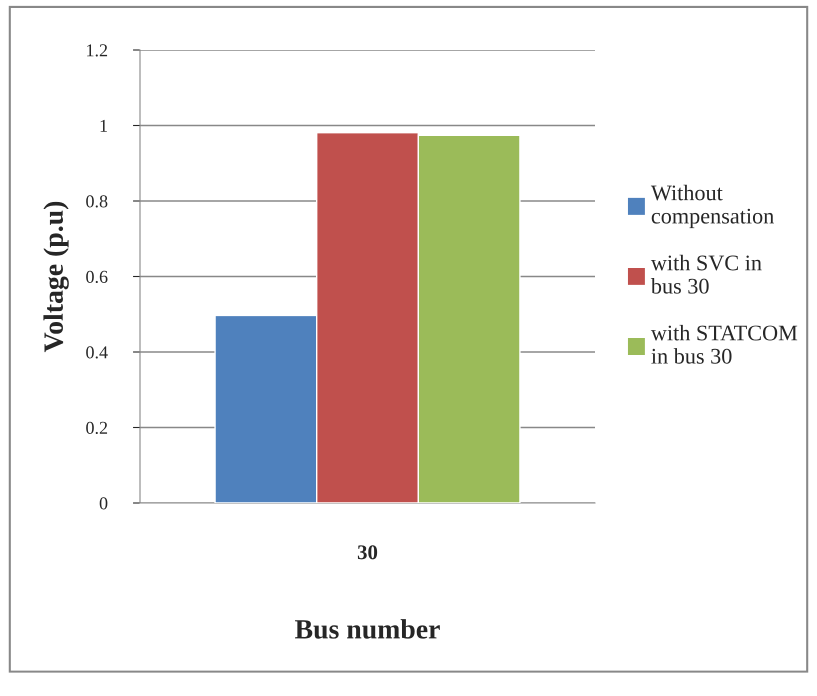 The height and width of the screenshot is (696, 817). What do you see at coordinates (104, 503) in the screenshot?
I see `y-tick-label: 0` at bounding box center [104, 503].